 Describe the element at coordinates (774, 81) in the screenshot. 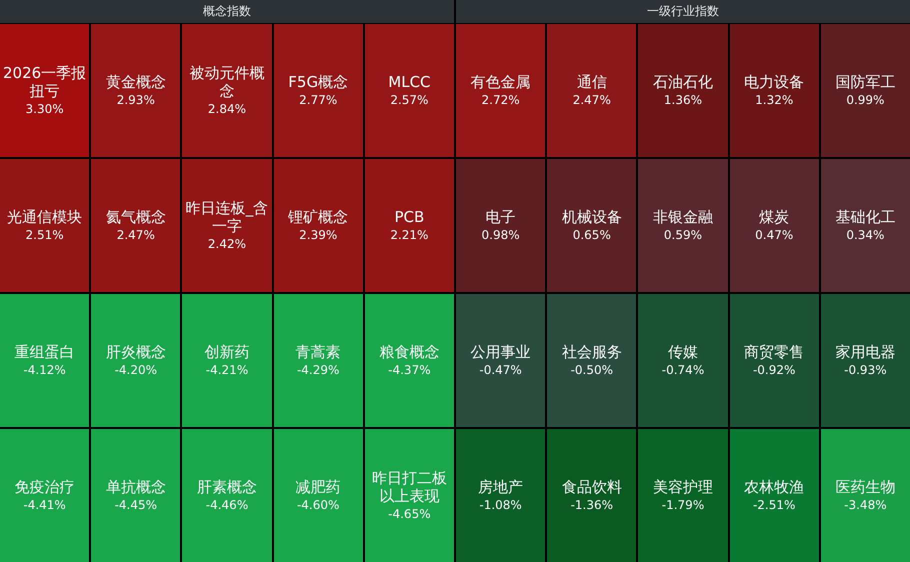

I see `category-label: 电力设备` at that location.